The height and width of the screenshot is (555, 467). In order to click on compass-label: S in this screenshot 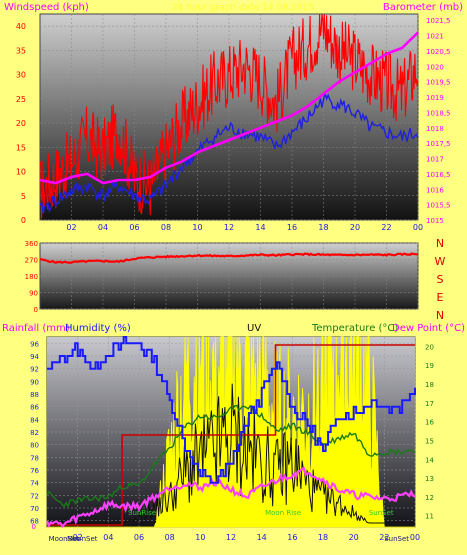, I will do `click(440, 279)`.